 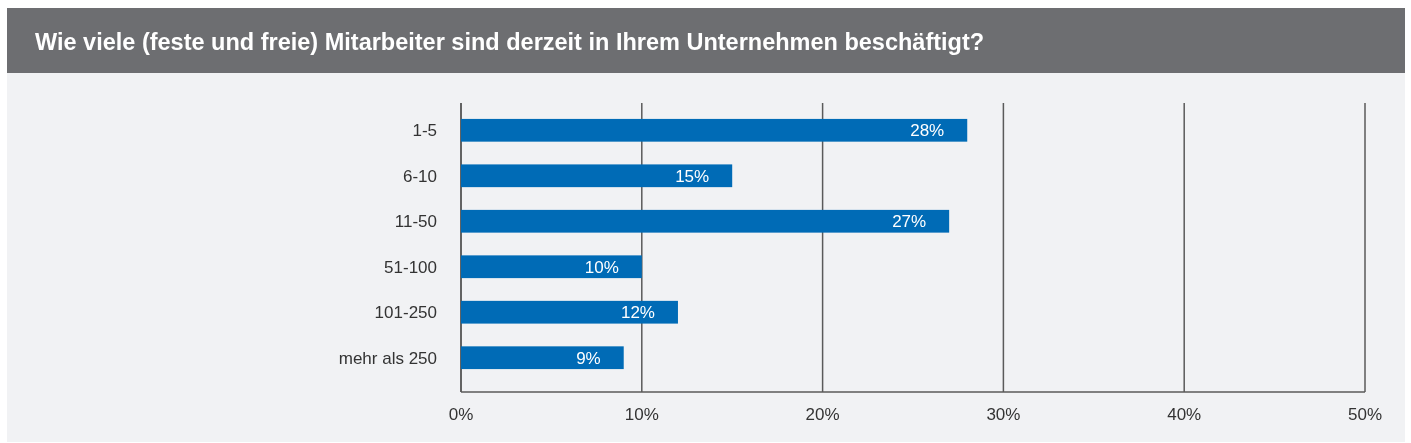 I want to click on data-label: 9%, so click(x=588, y=358).